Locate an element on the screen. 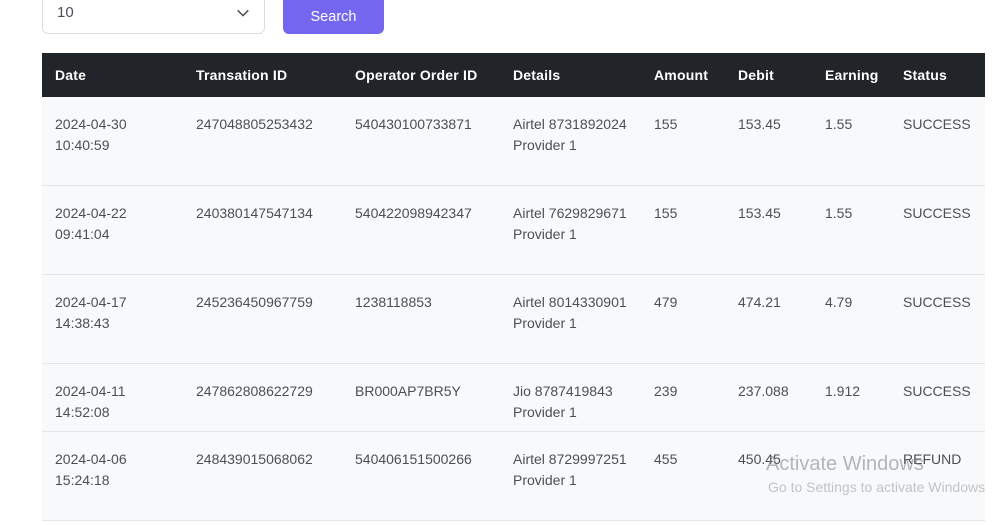  col-header-earning: Earning is located at coordinates (851, 75).